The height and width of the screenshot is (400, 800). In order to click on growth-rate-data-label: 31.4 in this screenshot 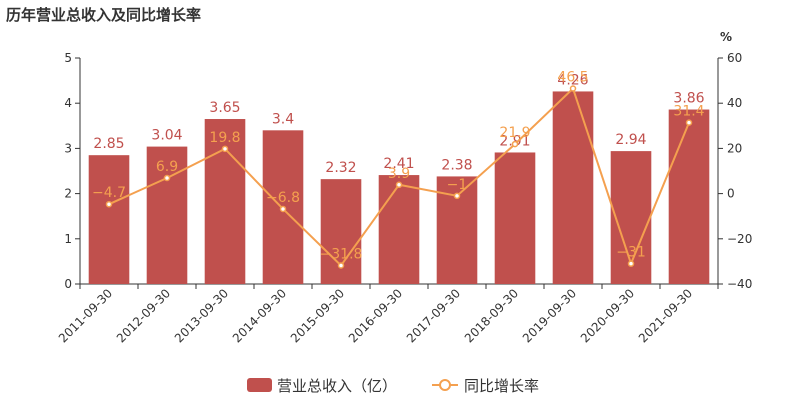, I will do `click(688, 112)`.